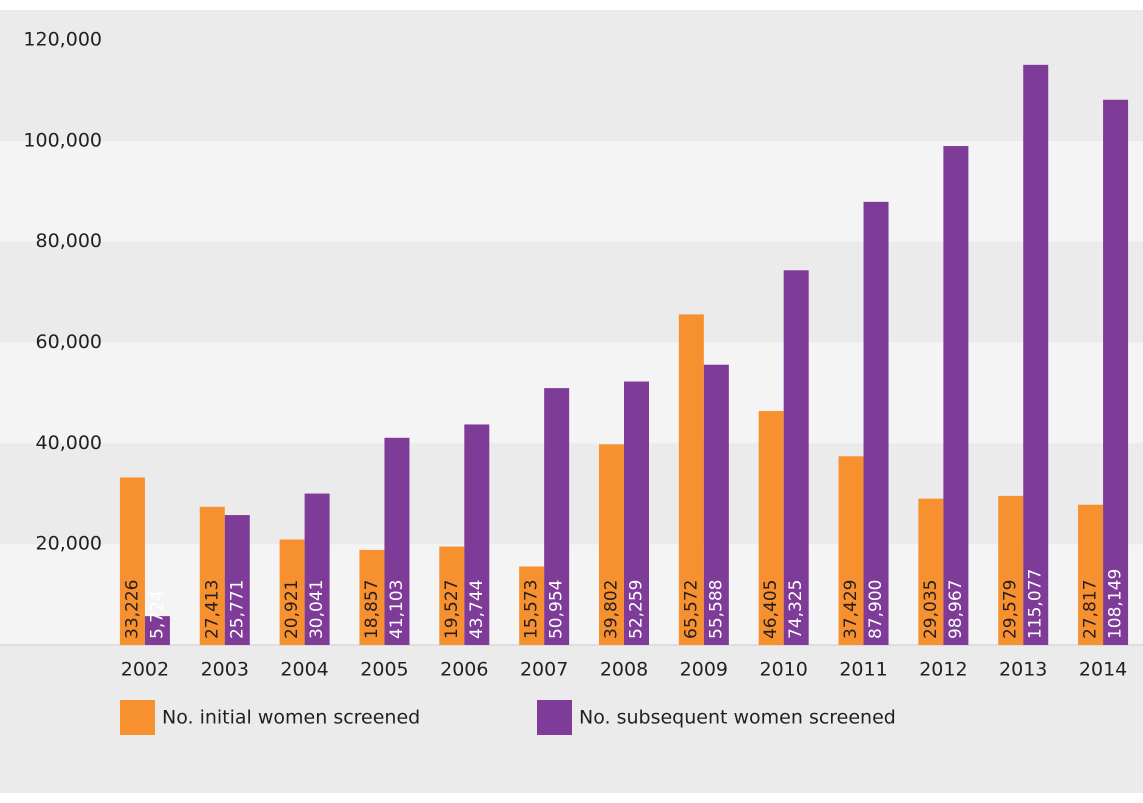 This screenshot has height=803, width=1143. What do you see at coordinates (212, 609) in the screenshot?
I see `value-label: 27,413` at bounding box center [212, 609].